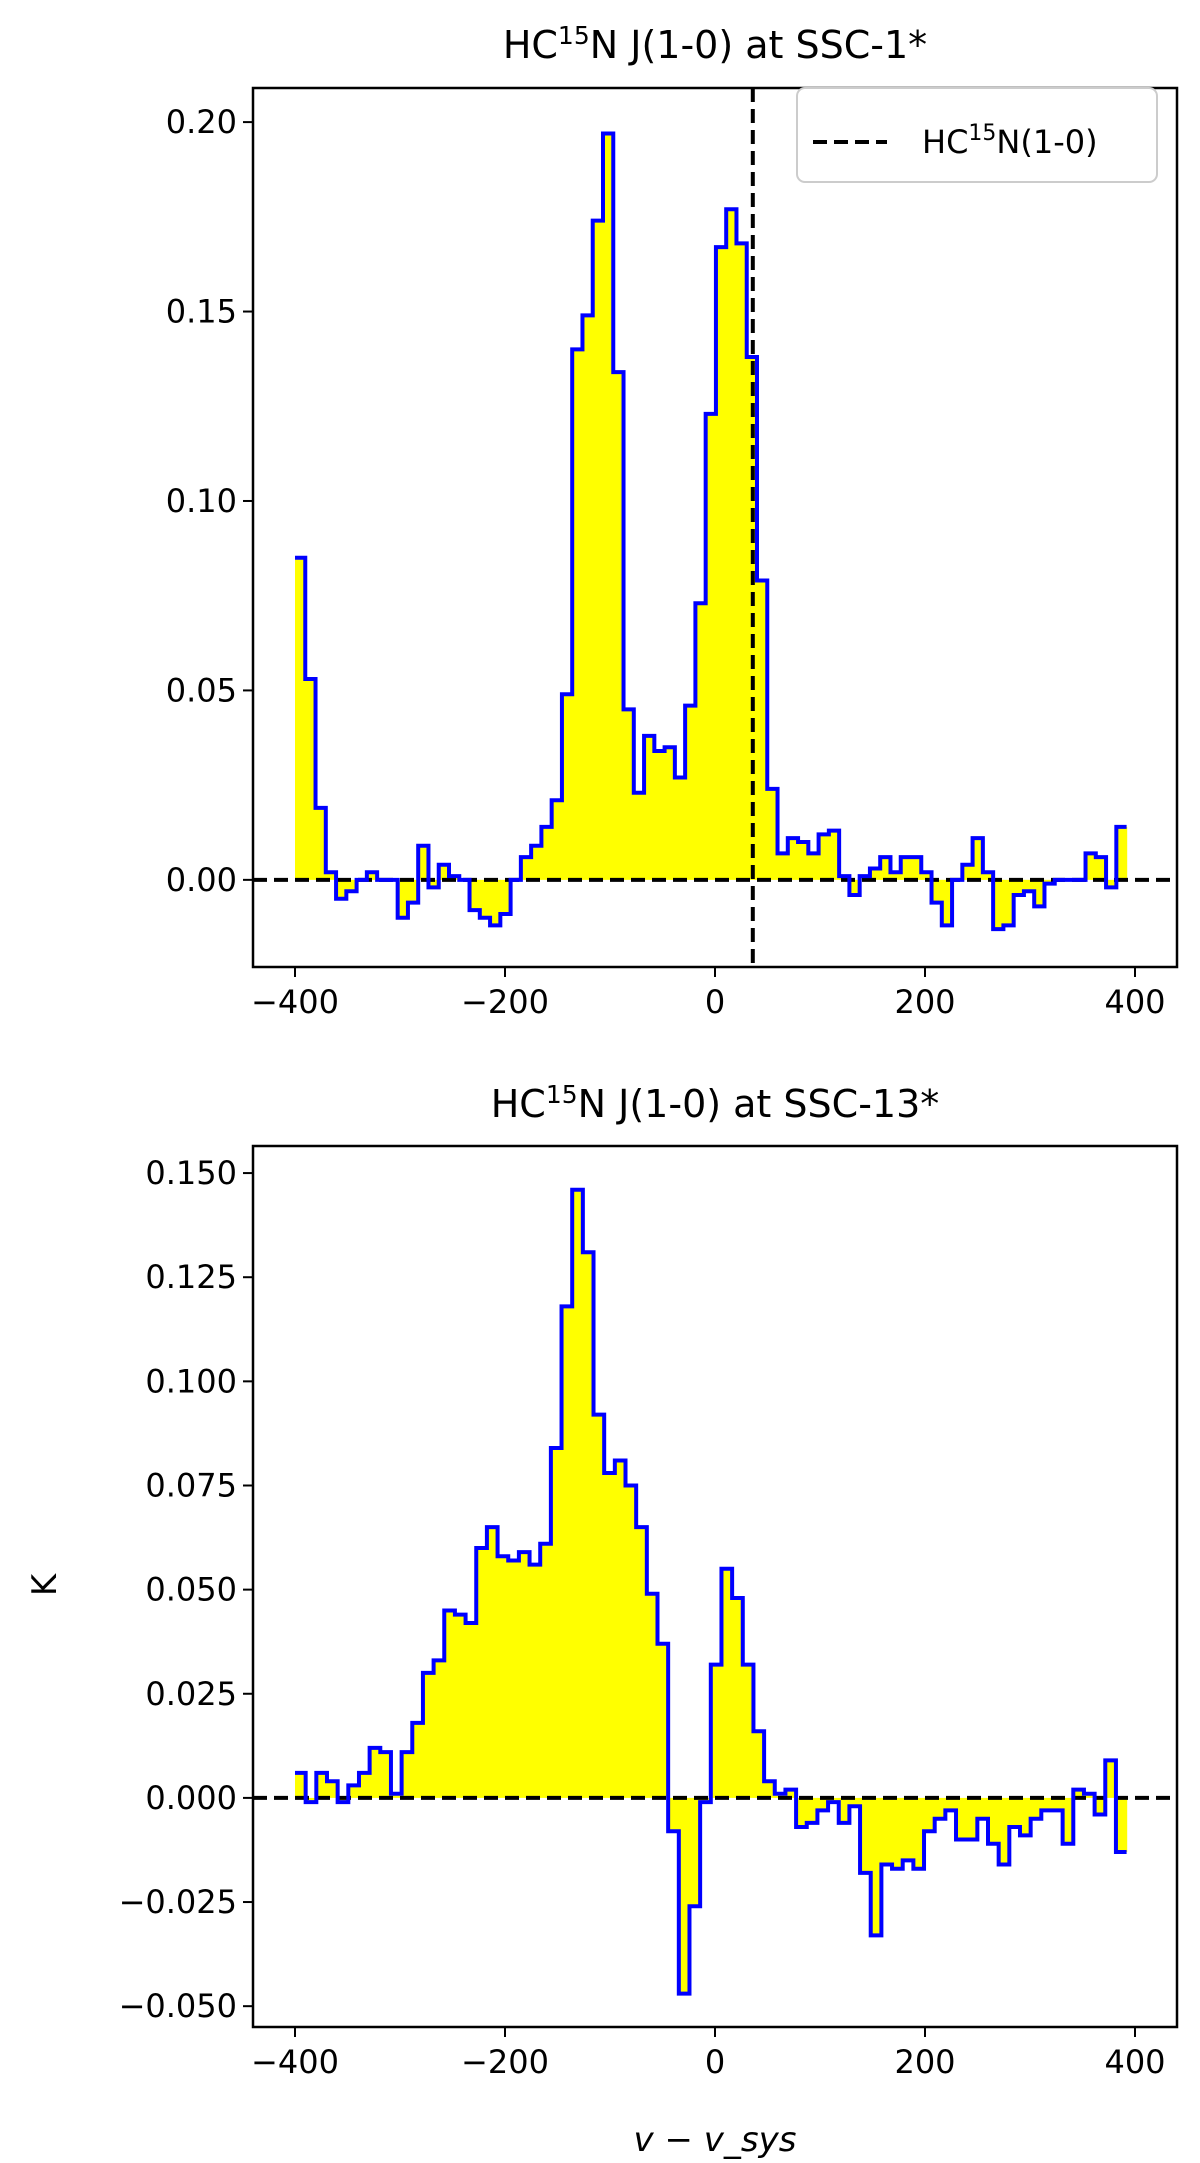  Describe the element at coordinates (201, 690) in the screenshot. I see `y-tick-label: 0.05` at that location.